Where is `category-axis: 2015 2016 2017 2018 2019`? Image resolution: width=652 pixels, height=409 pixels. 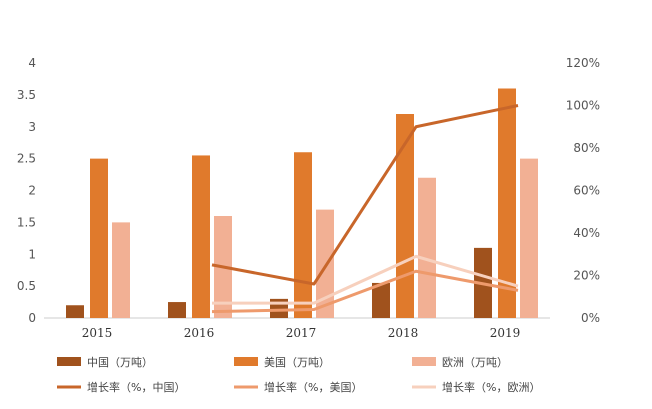 category-axis: 2015 2016 2017 2018 2019 is located at coordinates (301, 333).